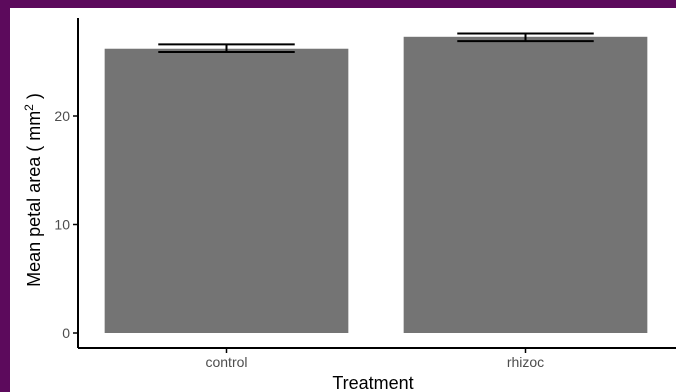 Image resolution: width=676 pixels, height=392 pixels. I want to click on y-axis-title-main: Mean petal area ( mm, so click(34, 199).